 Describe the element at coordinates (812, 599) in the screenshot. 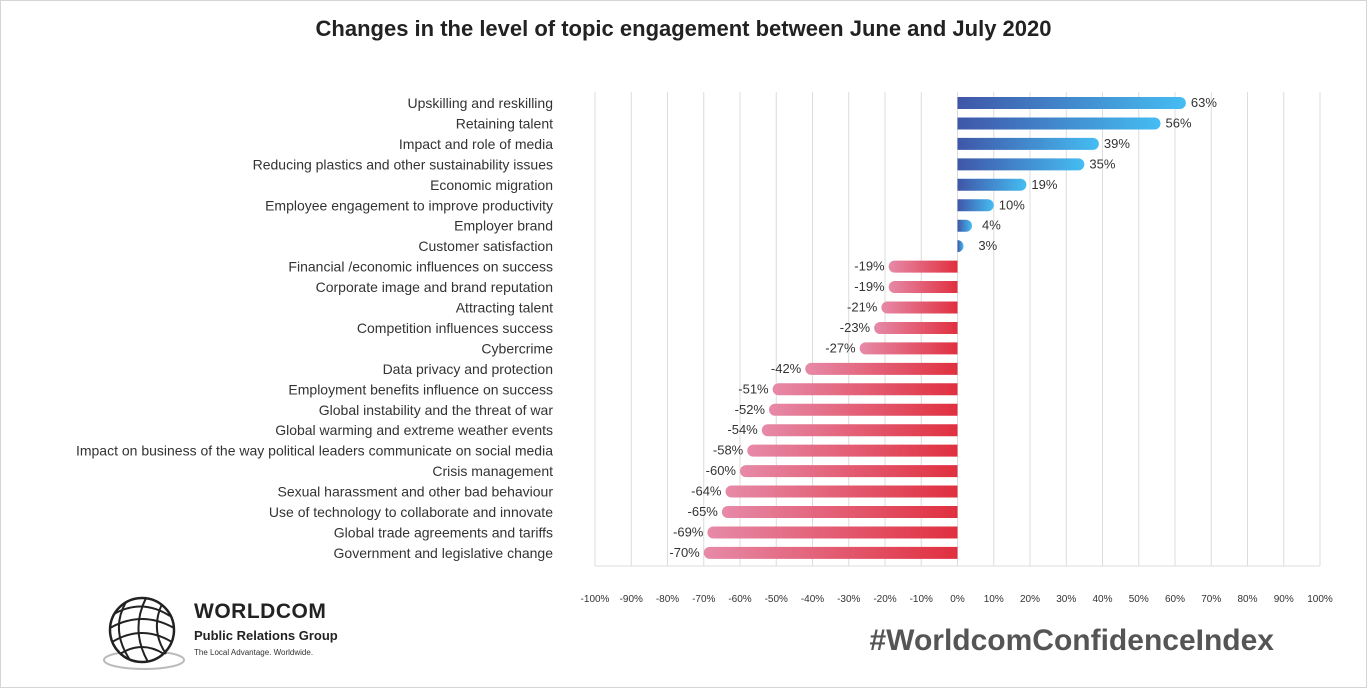

I see `x-tick-label: -40%` at that location.